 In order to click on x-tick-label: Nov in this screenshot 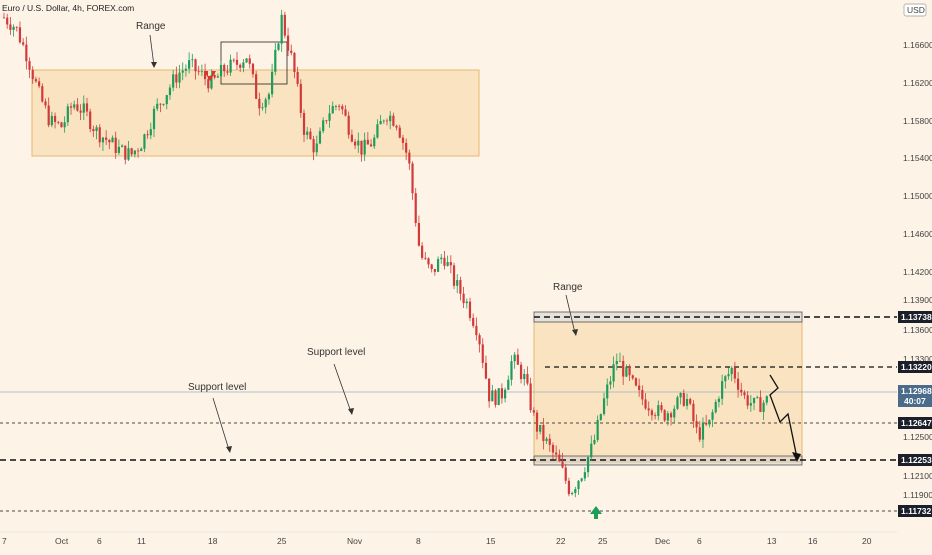, I will do `click(355, 541)`.